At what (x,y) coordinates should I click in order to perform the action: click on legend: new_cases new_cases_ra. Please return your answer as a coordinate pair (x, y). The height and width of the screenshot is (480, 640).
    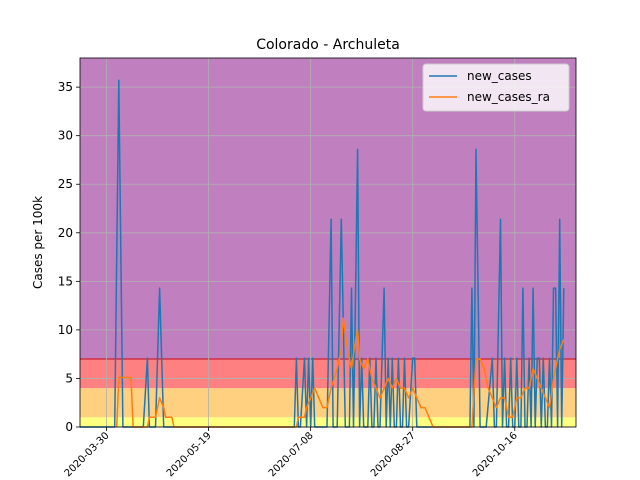
    Looking at the image, I should click on (496, 87).